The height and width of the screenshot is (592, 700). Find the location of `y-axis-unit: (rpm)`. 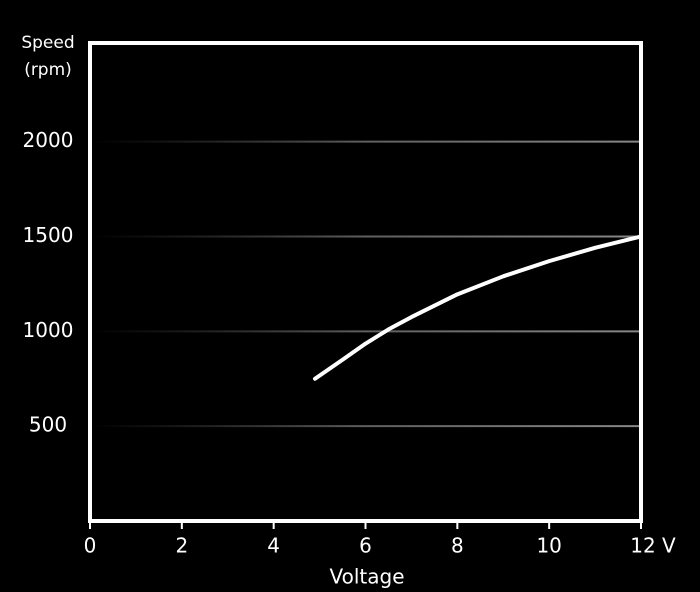

y-axis-unit: (rpm) is located at coordinates (48, 70).